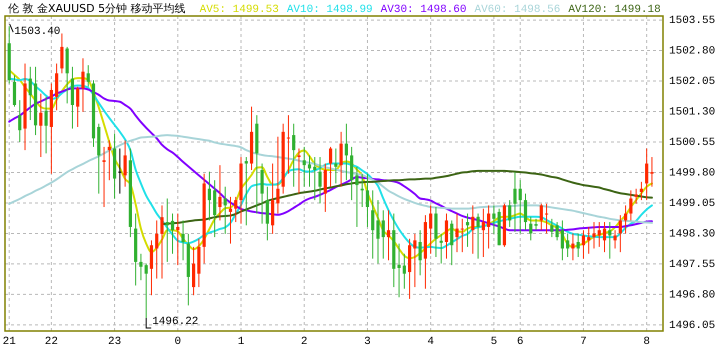 This screenshot has height=347, width=719. What do you see at coordinates (178, 341) in the screenshot?
I see `x-tick-label: 0` at bounding box center [178, 341].